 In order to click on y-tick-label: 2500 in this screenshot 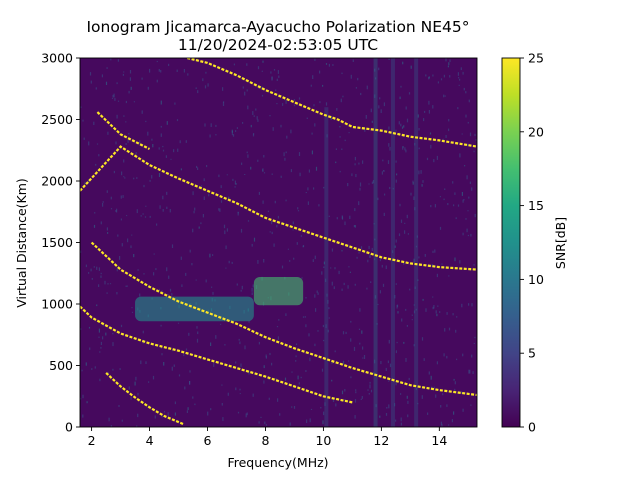, I will do `click(57, 119)`.